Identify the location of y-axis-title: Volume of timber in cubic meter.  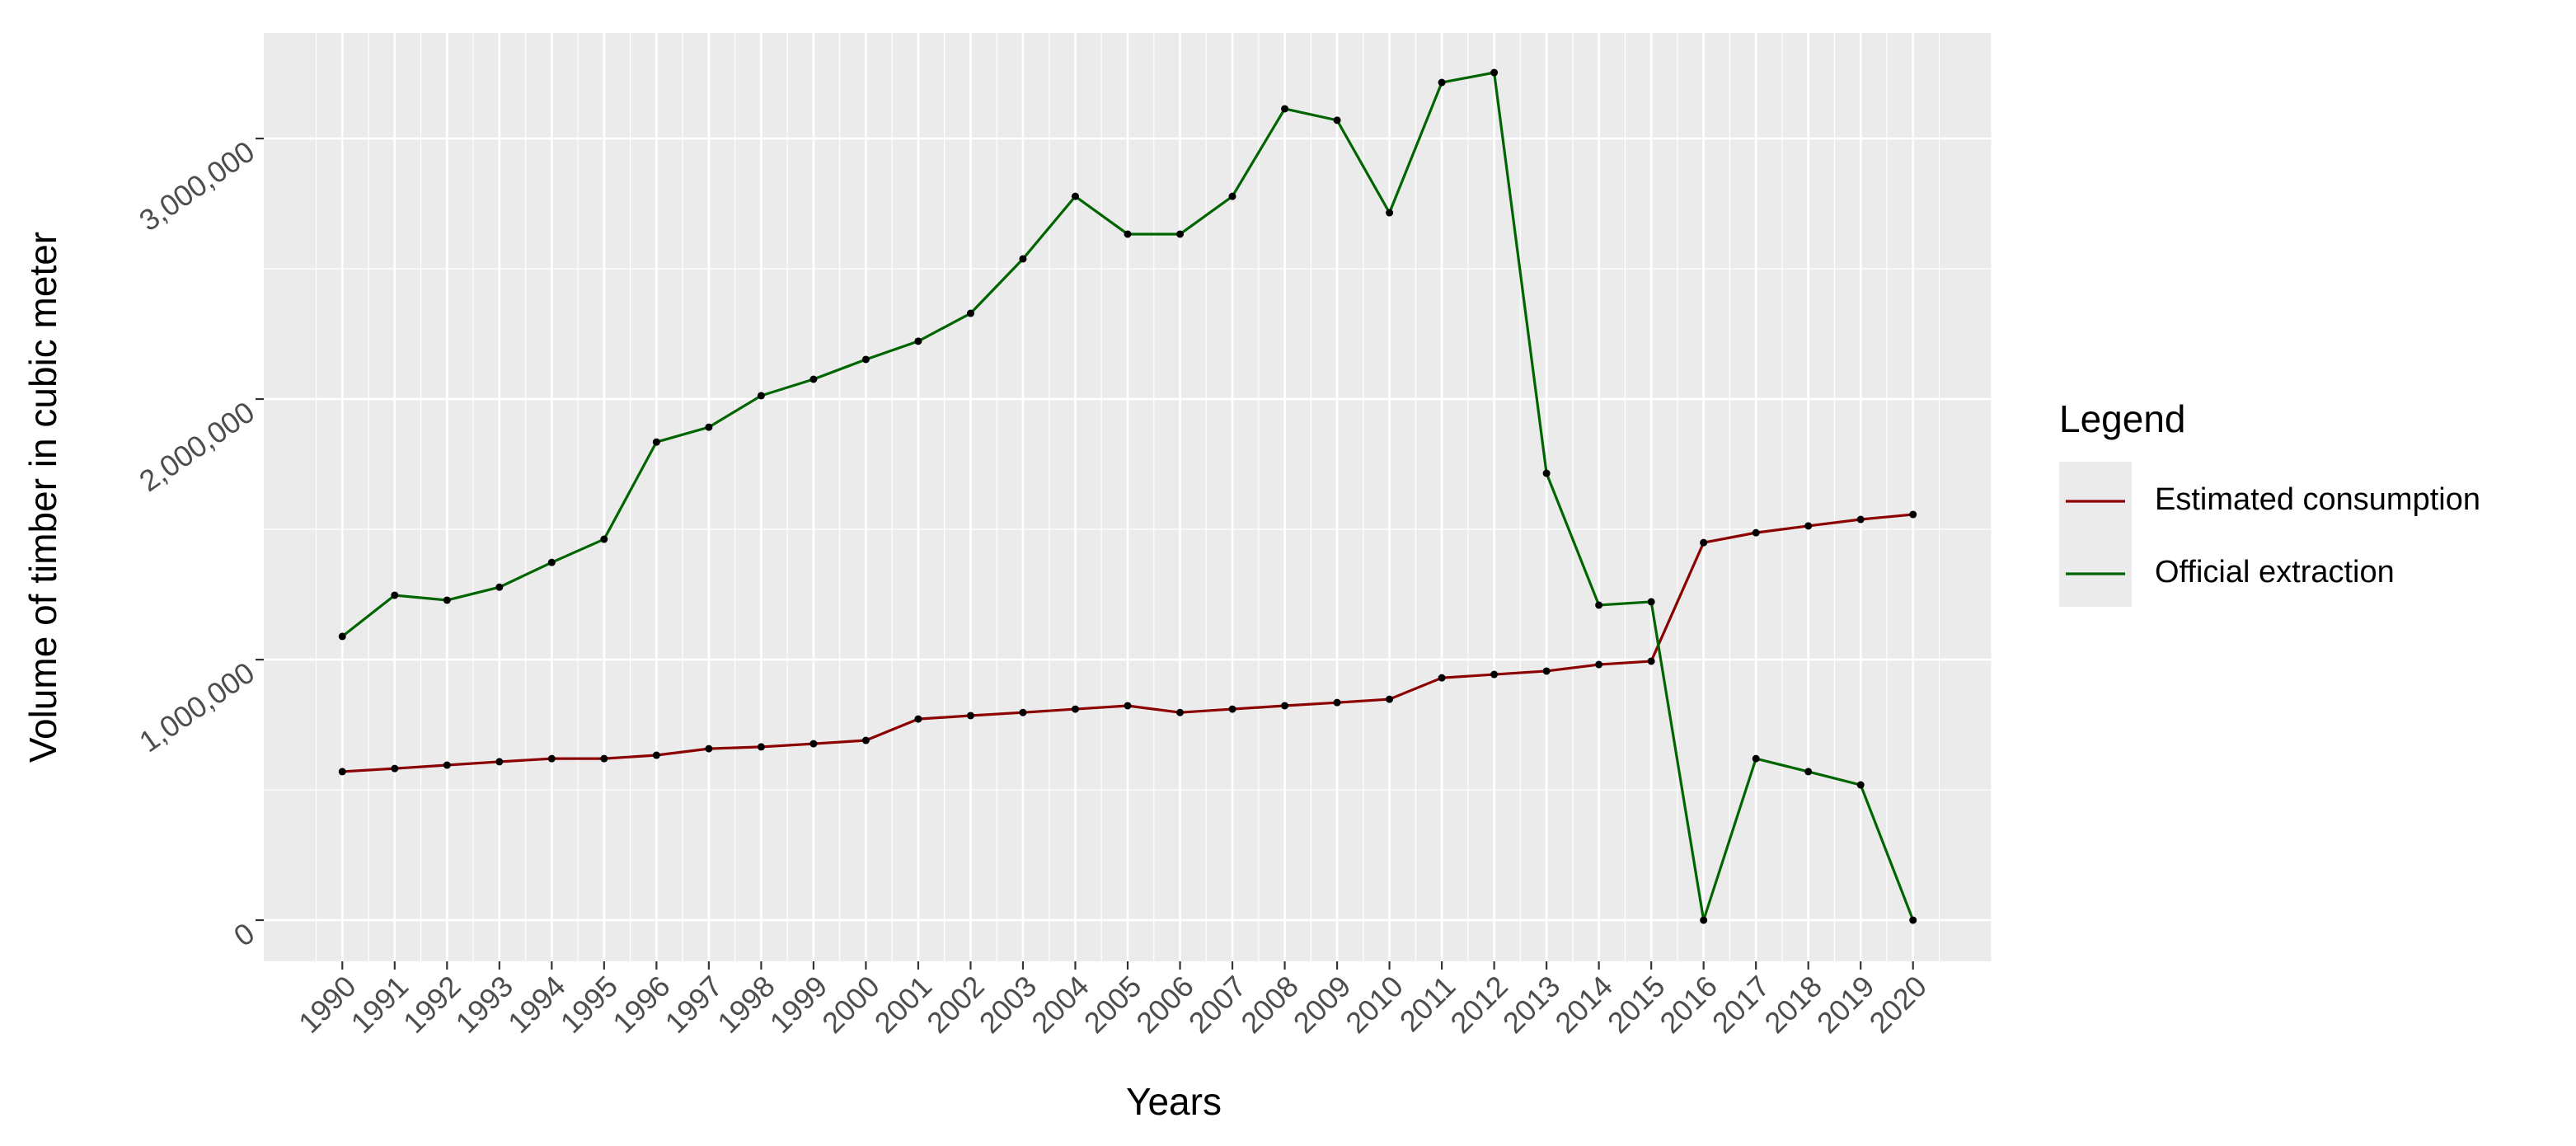
(43, 497).